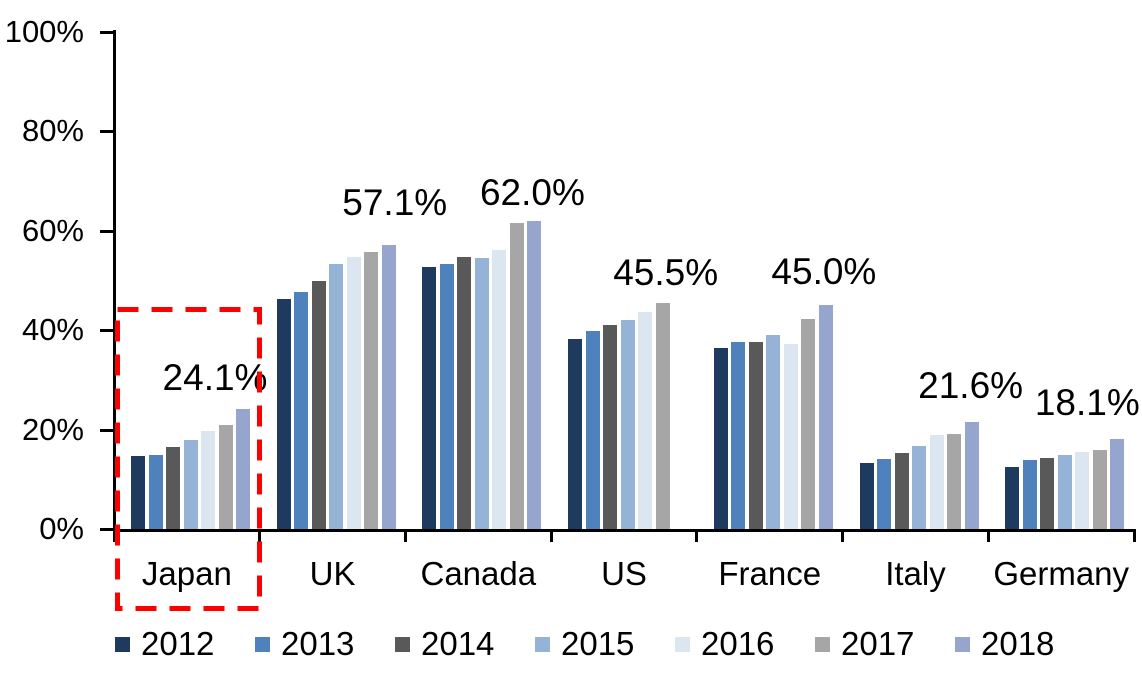 The image size is (1142, 683). What do you see at coordinates (262, 644) in the screenshot?
I see `legend-swatch-2013` at bounding box center [262, 644].